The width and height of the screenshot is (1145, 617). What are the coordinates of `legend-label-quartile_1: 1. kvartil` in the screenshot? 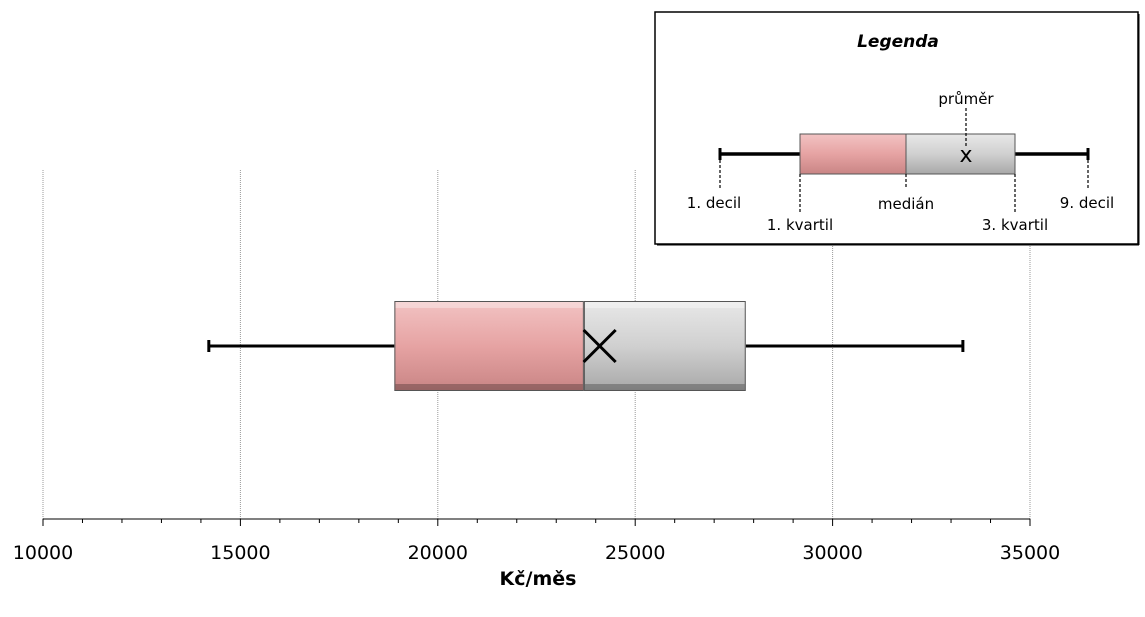 It's located at (800, 225).